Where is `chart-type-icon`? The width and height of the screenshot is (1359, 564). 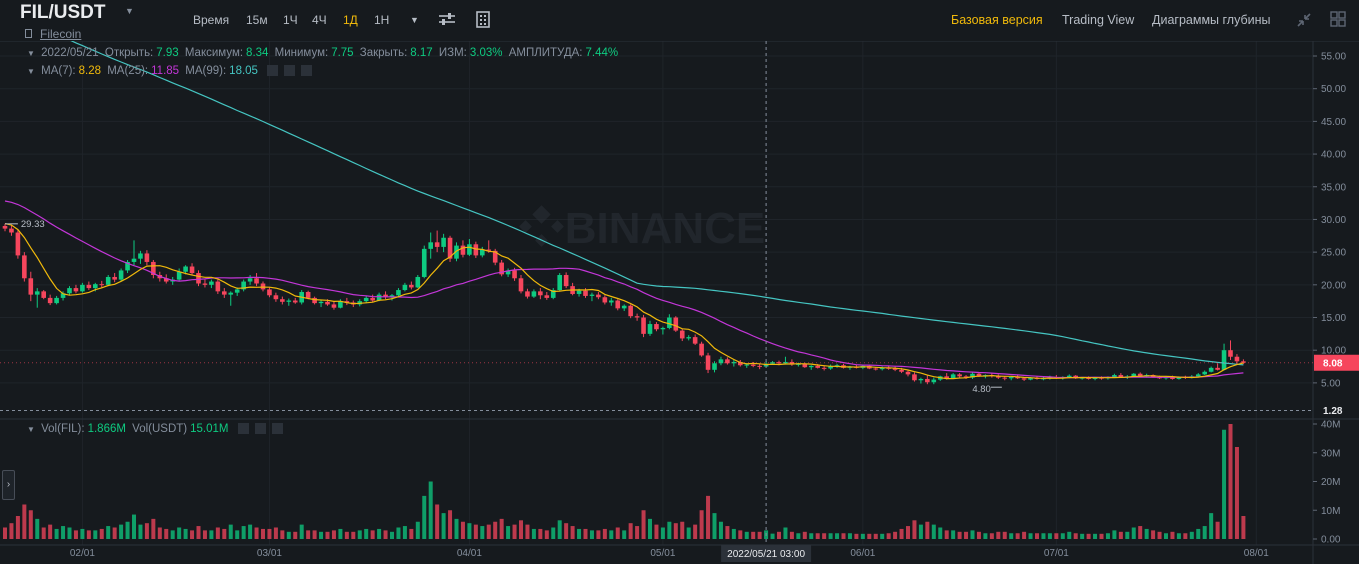 chart-type-icon is located at coordinates (483, 19).